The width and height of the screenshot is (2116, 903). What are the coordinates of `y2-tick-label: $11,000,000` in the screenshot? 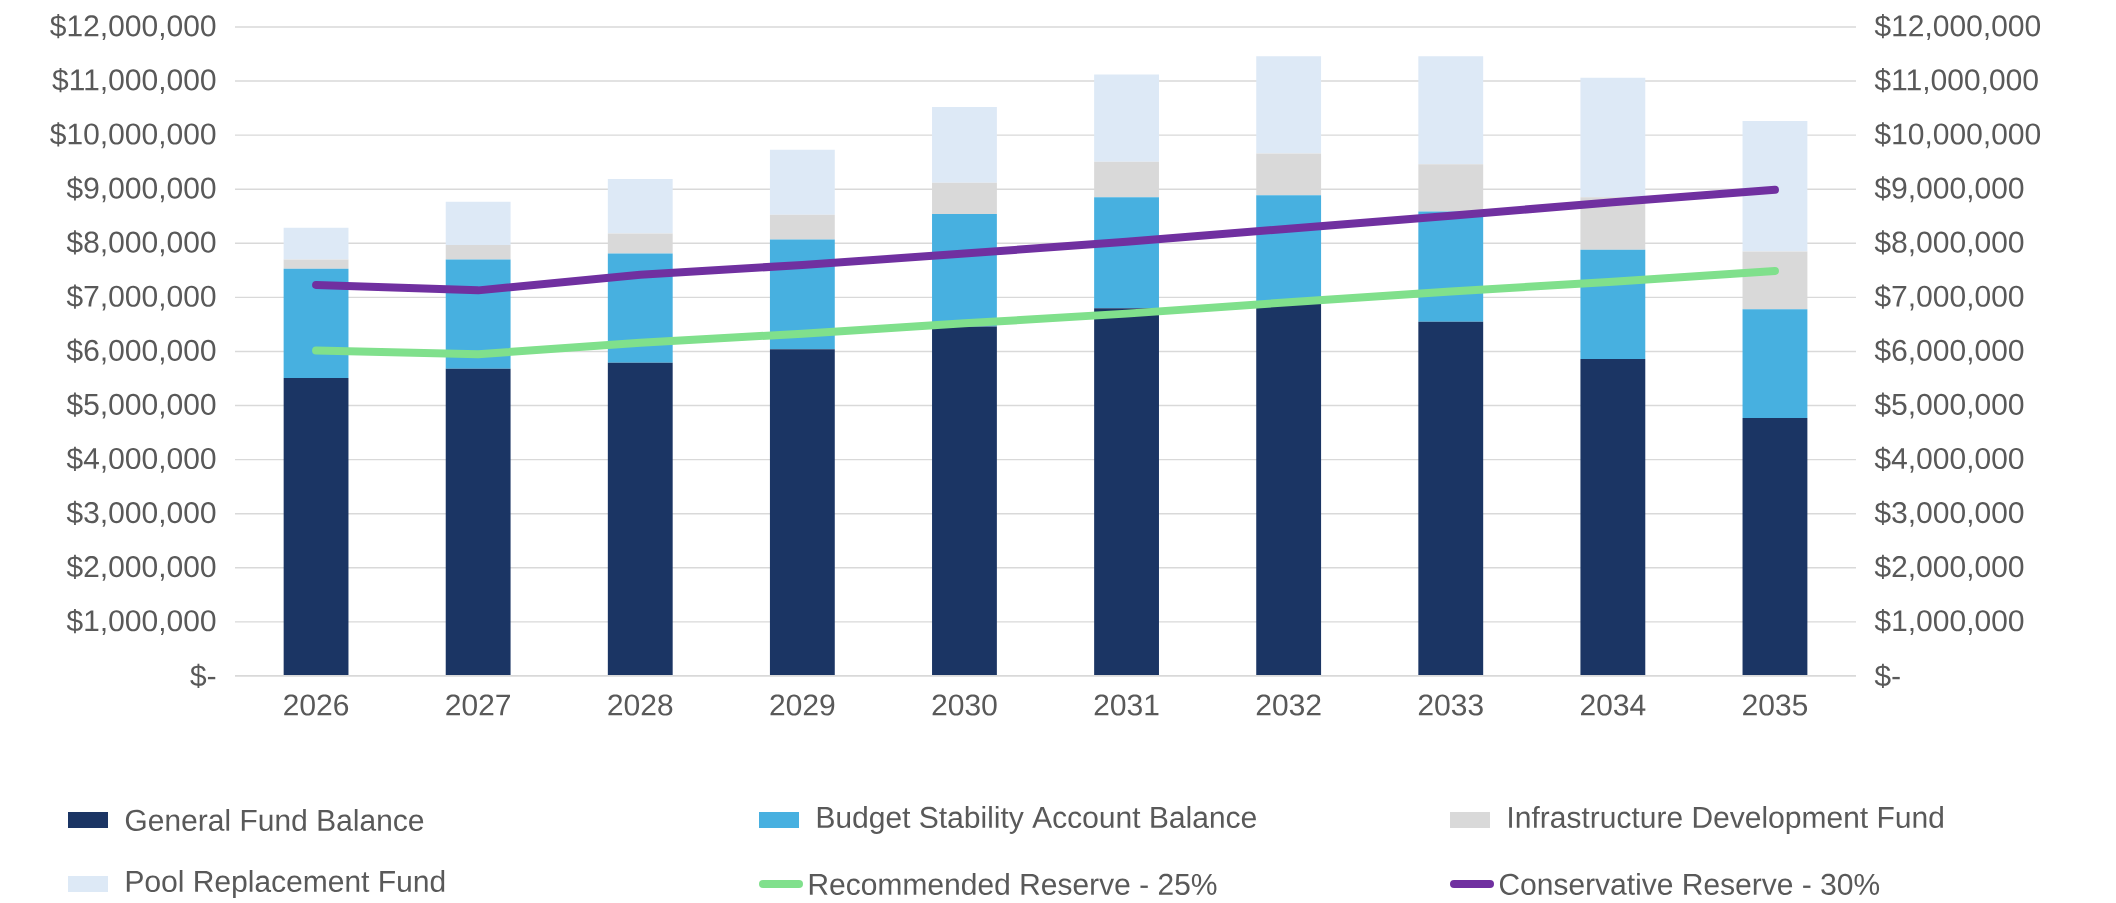 It's located at (1956, 81).